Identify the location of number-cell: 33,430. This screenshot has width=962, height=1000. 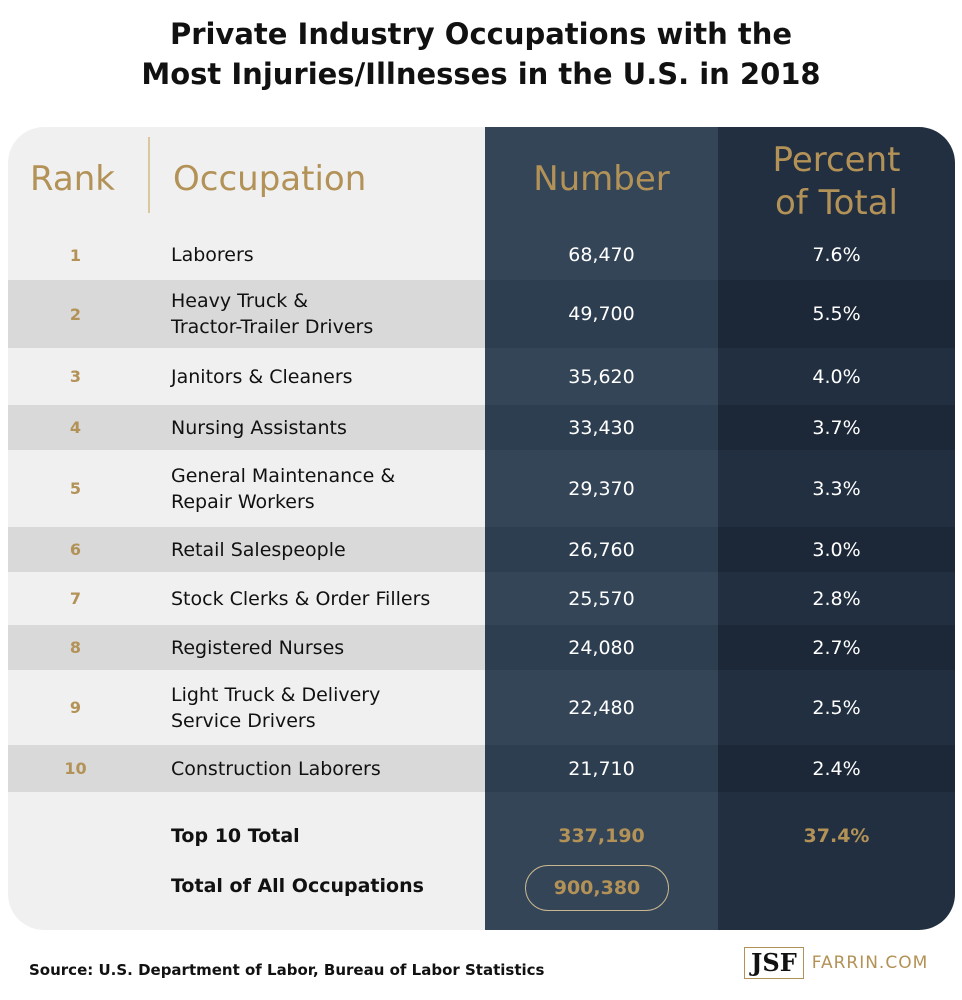
(601, 427).